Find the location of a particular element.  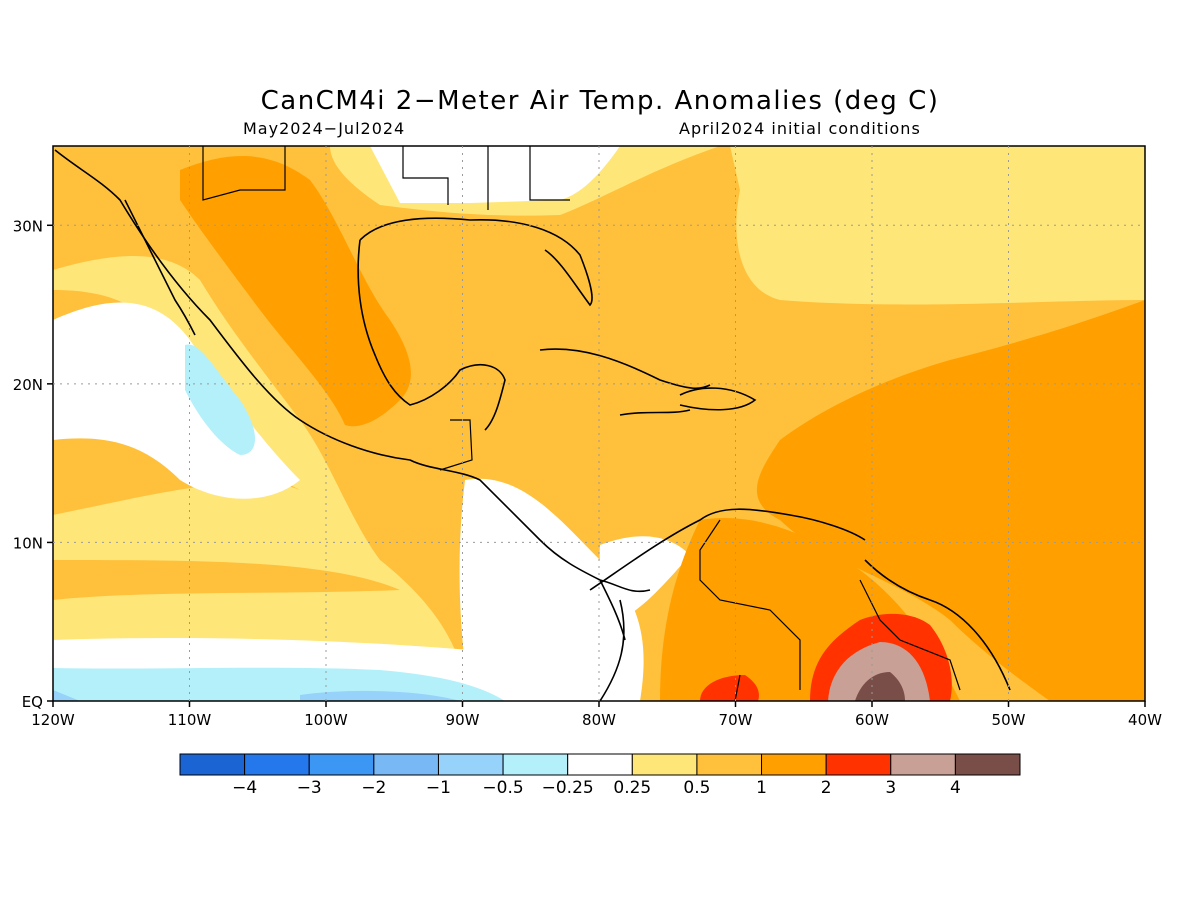

colorbar-label: 0.25 is located at coordinates (632, 788).